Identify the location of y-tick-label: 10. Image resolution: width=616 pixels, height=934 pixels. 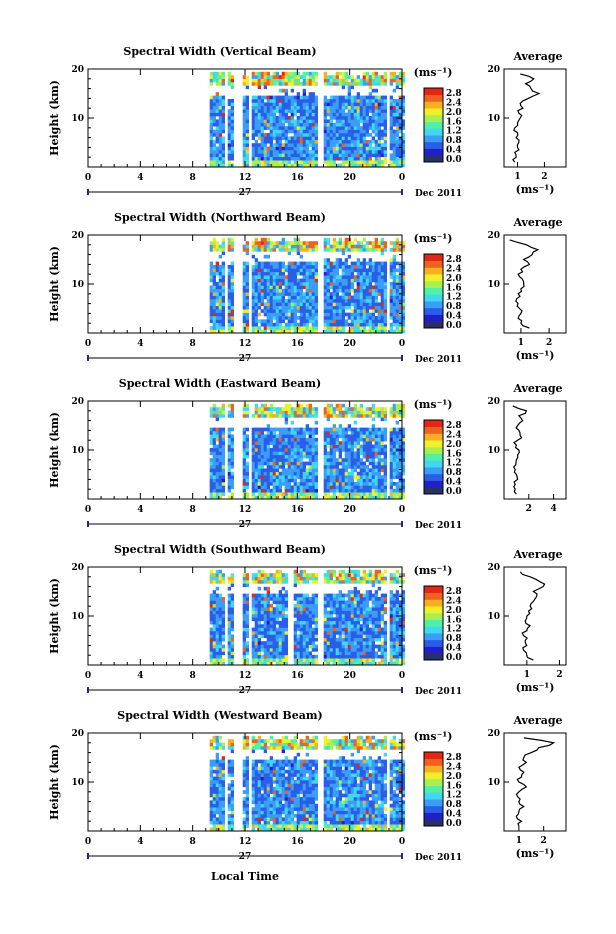
(77, 451).